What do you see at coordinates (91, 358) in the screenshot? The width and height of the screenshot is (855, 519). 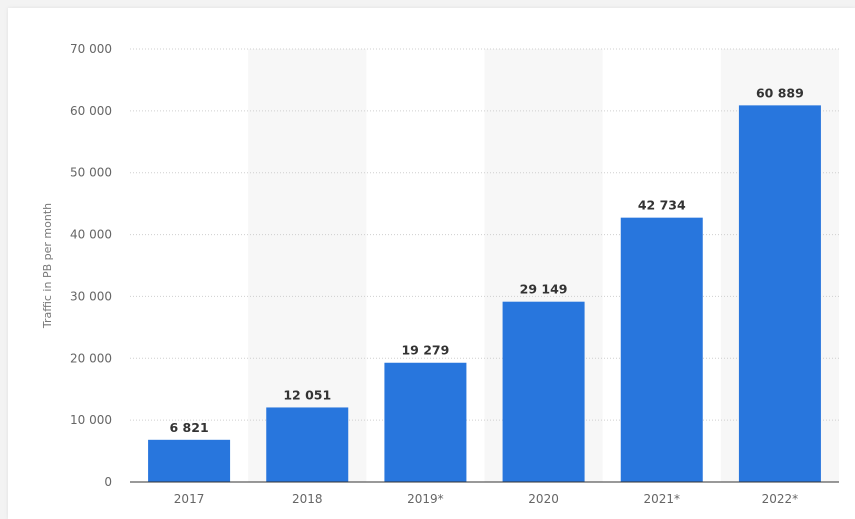 I see `y-tick-label: 20 000` at bounding box center [91, 358].